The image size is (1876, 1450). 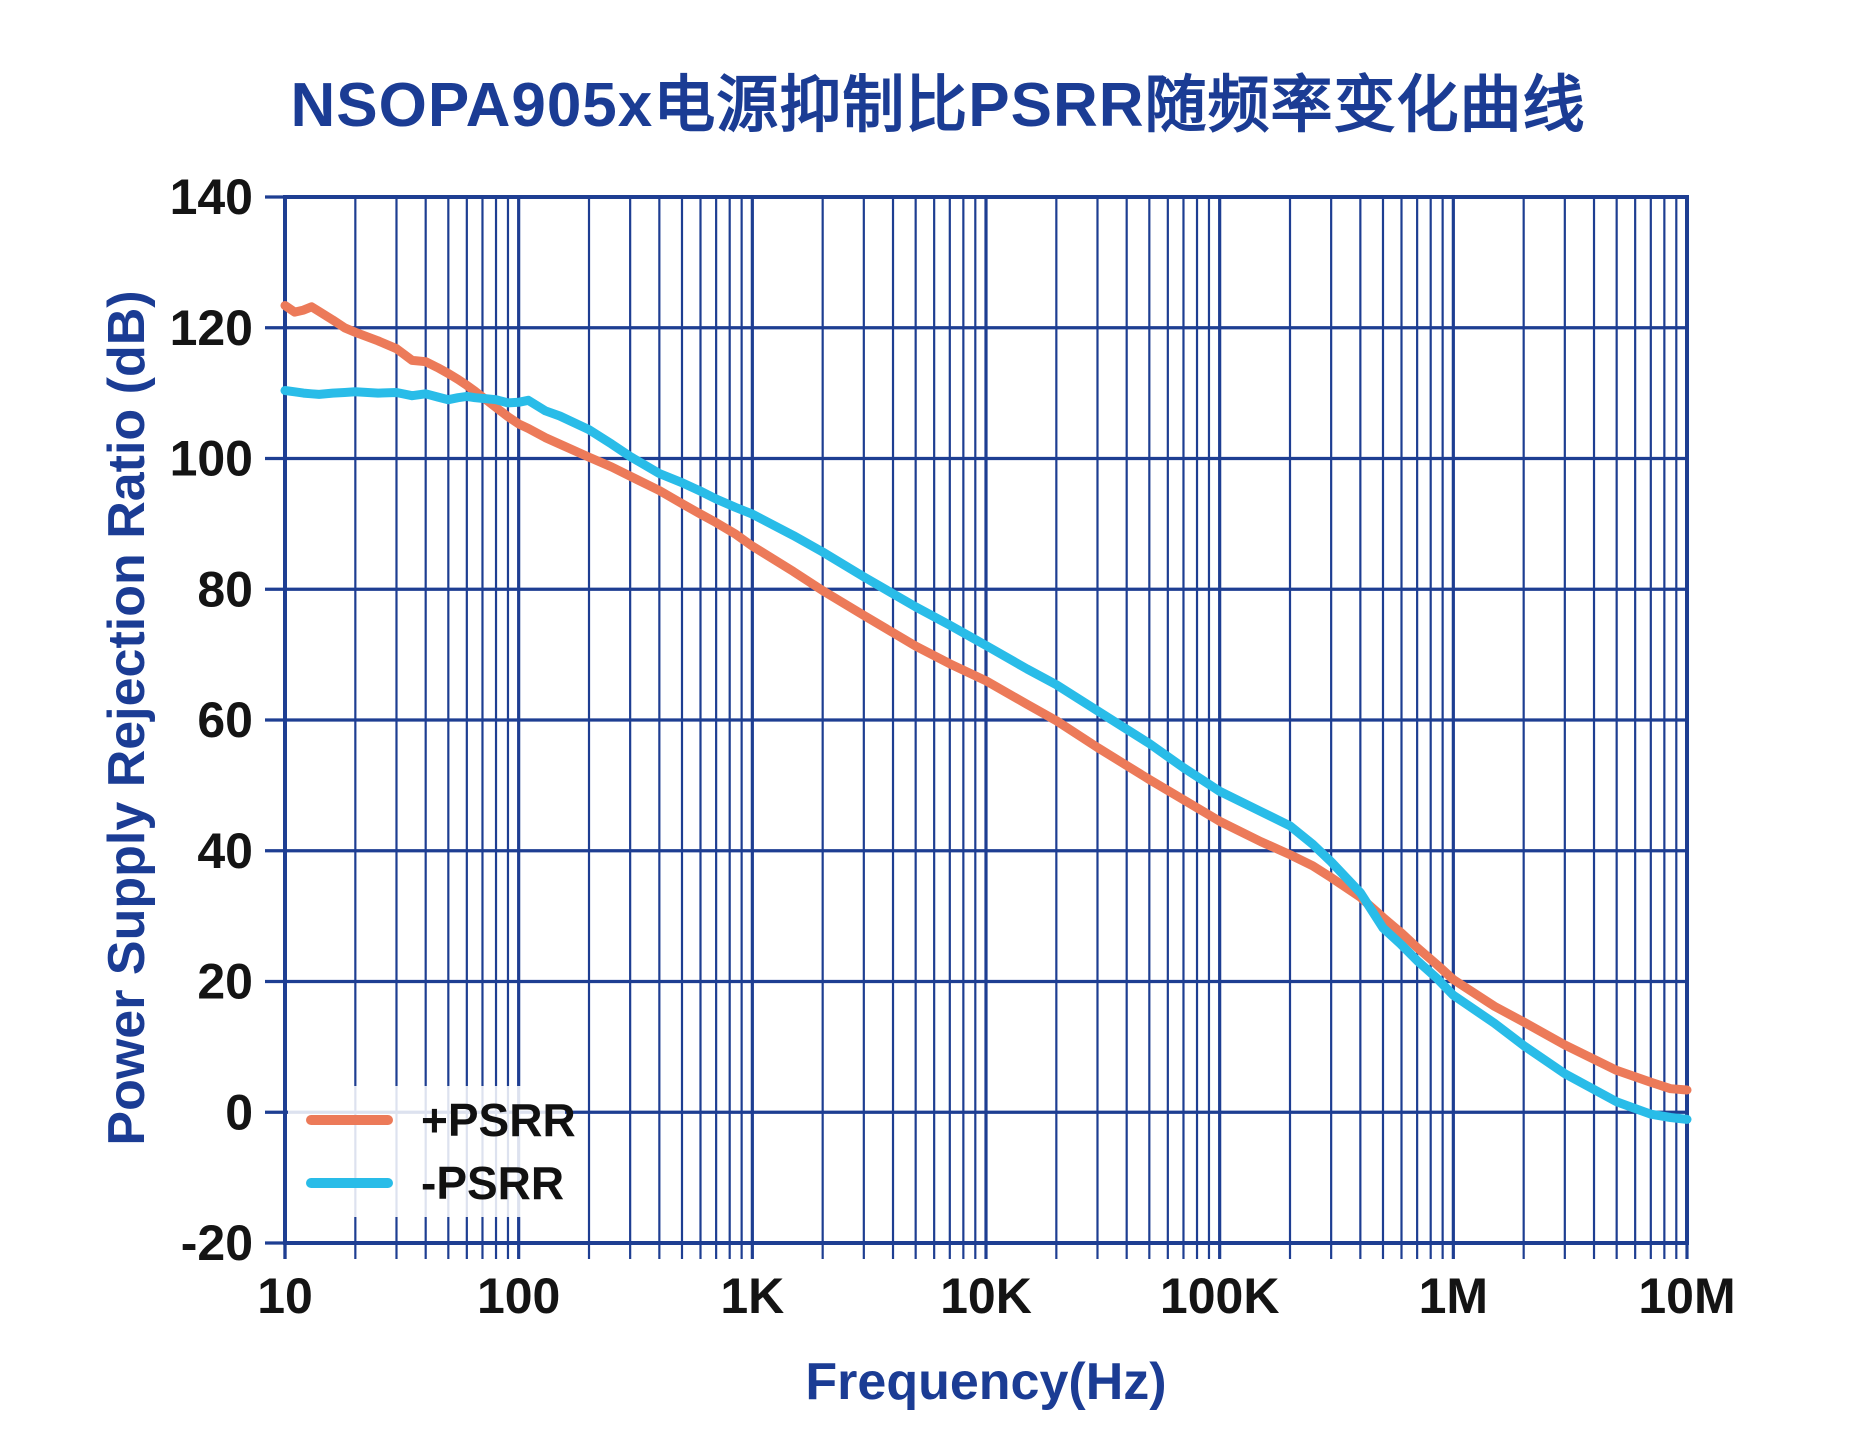 I want to click on y-tick-label: 100, so click(x=211, y=459).